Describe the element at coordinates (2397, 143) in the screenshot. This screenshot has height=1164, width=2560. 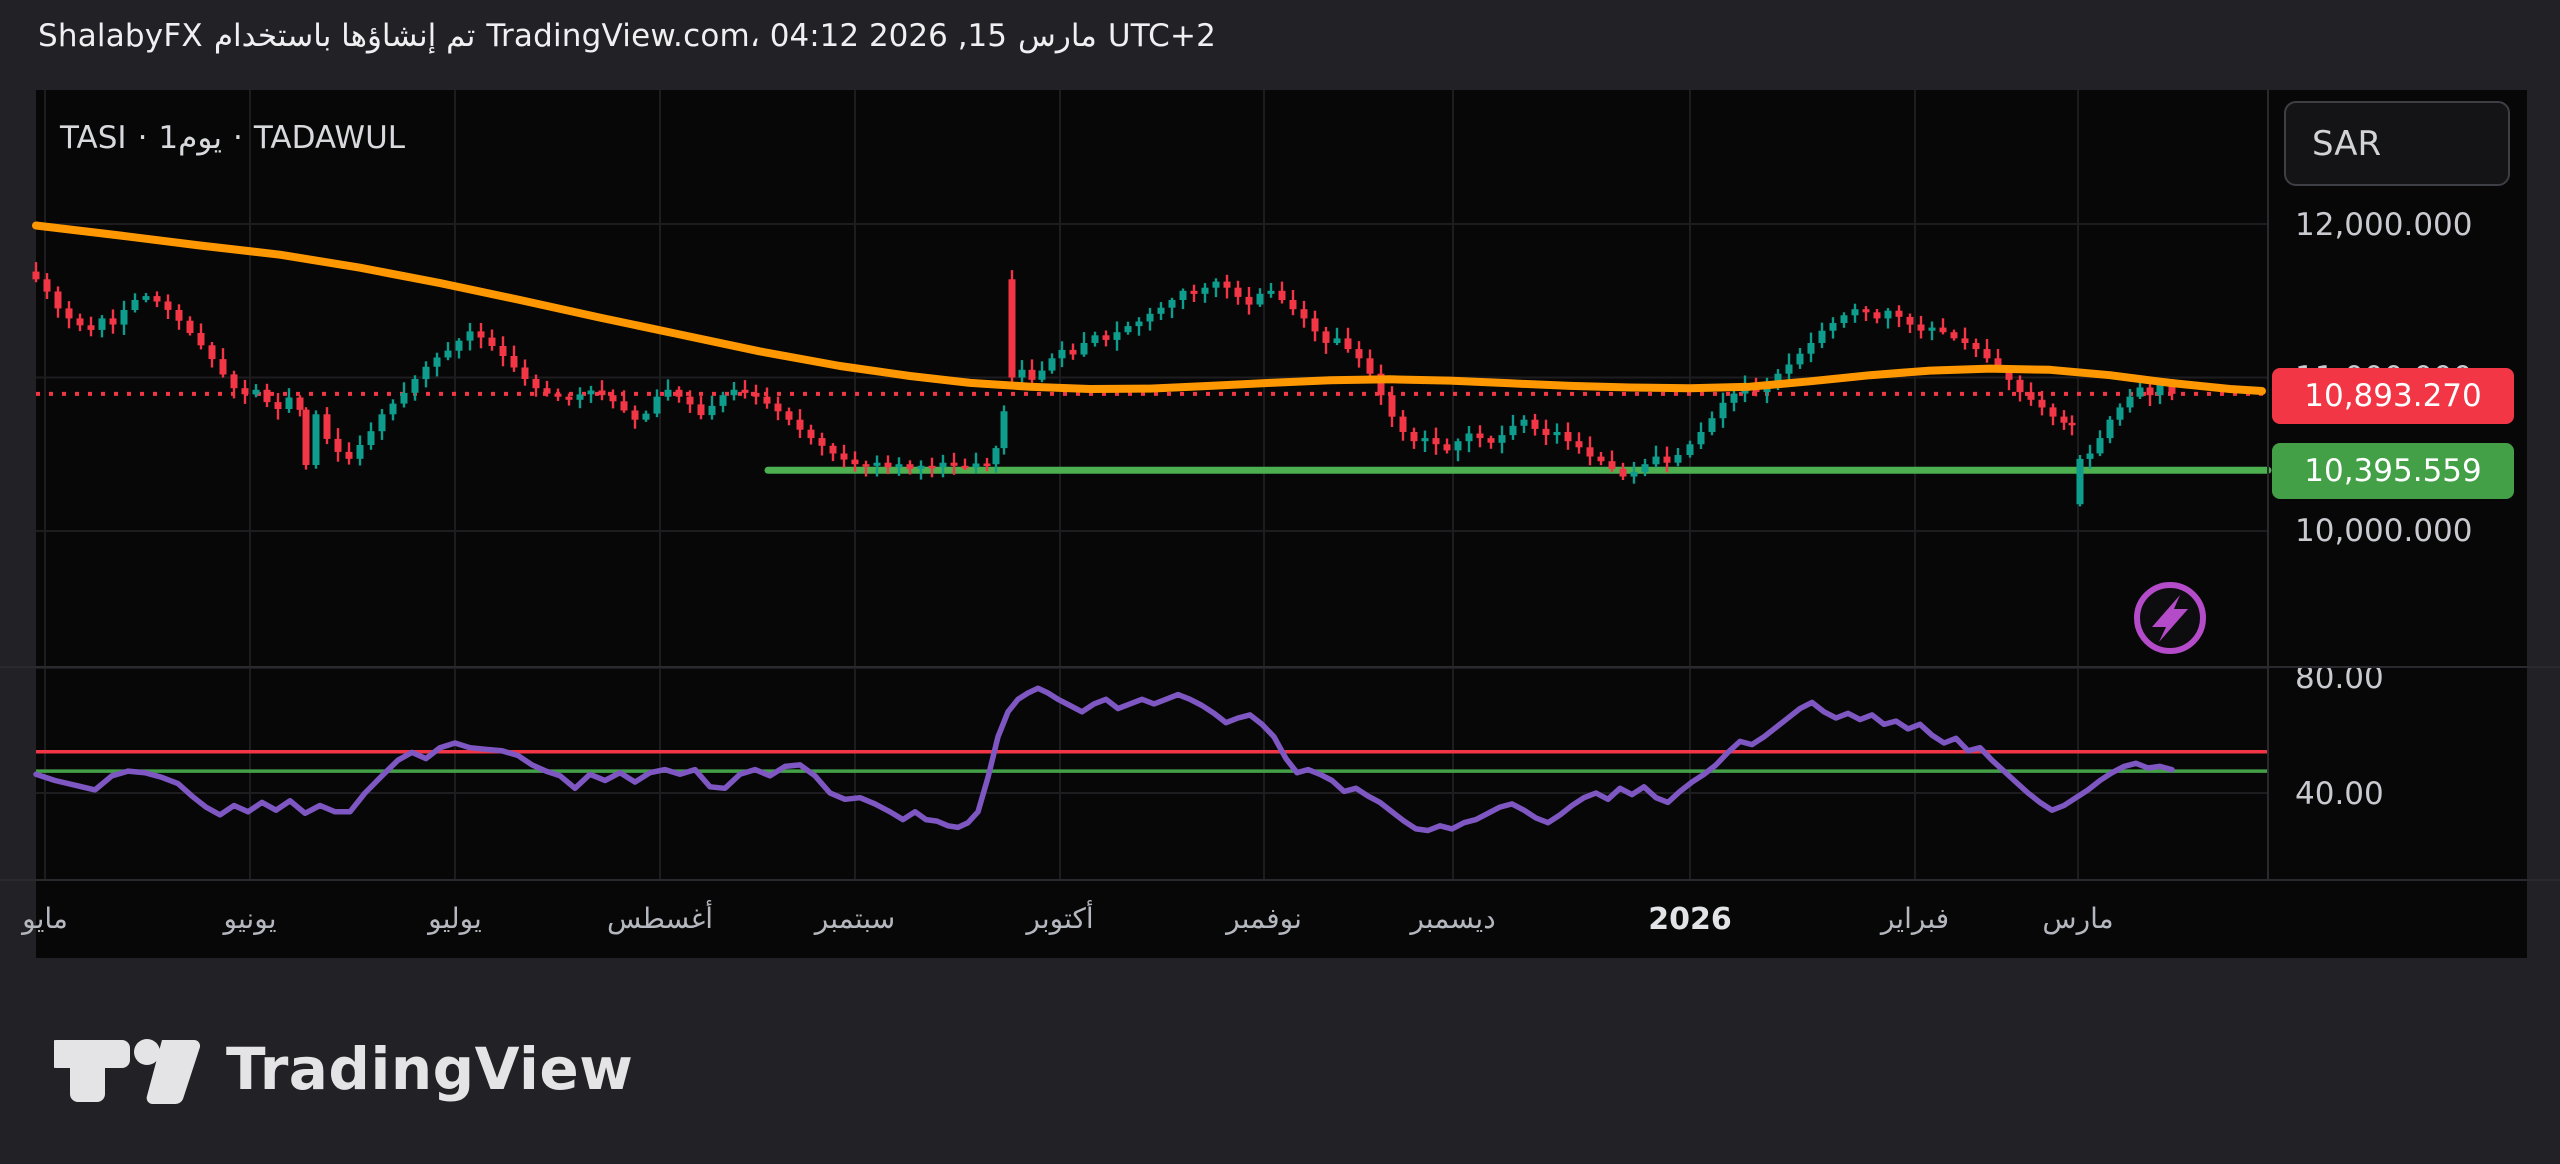
I see `currency-button: SAR` at that location.